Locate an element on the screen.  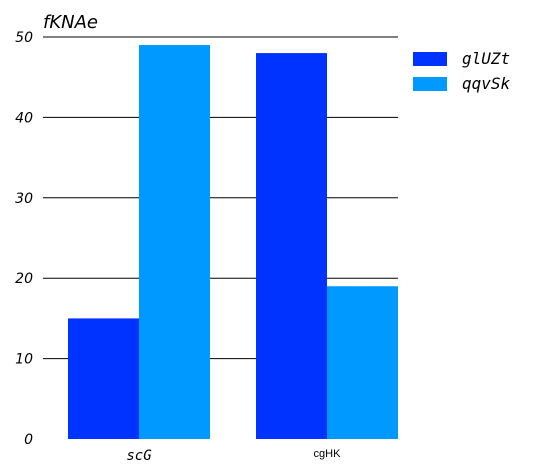
bar-qqvSk-cgHK is located at coordinates (362, 362).